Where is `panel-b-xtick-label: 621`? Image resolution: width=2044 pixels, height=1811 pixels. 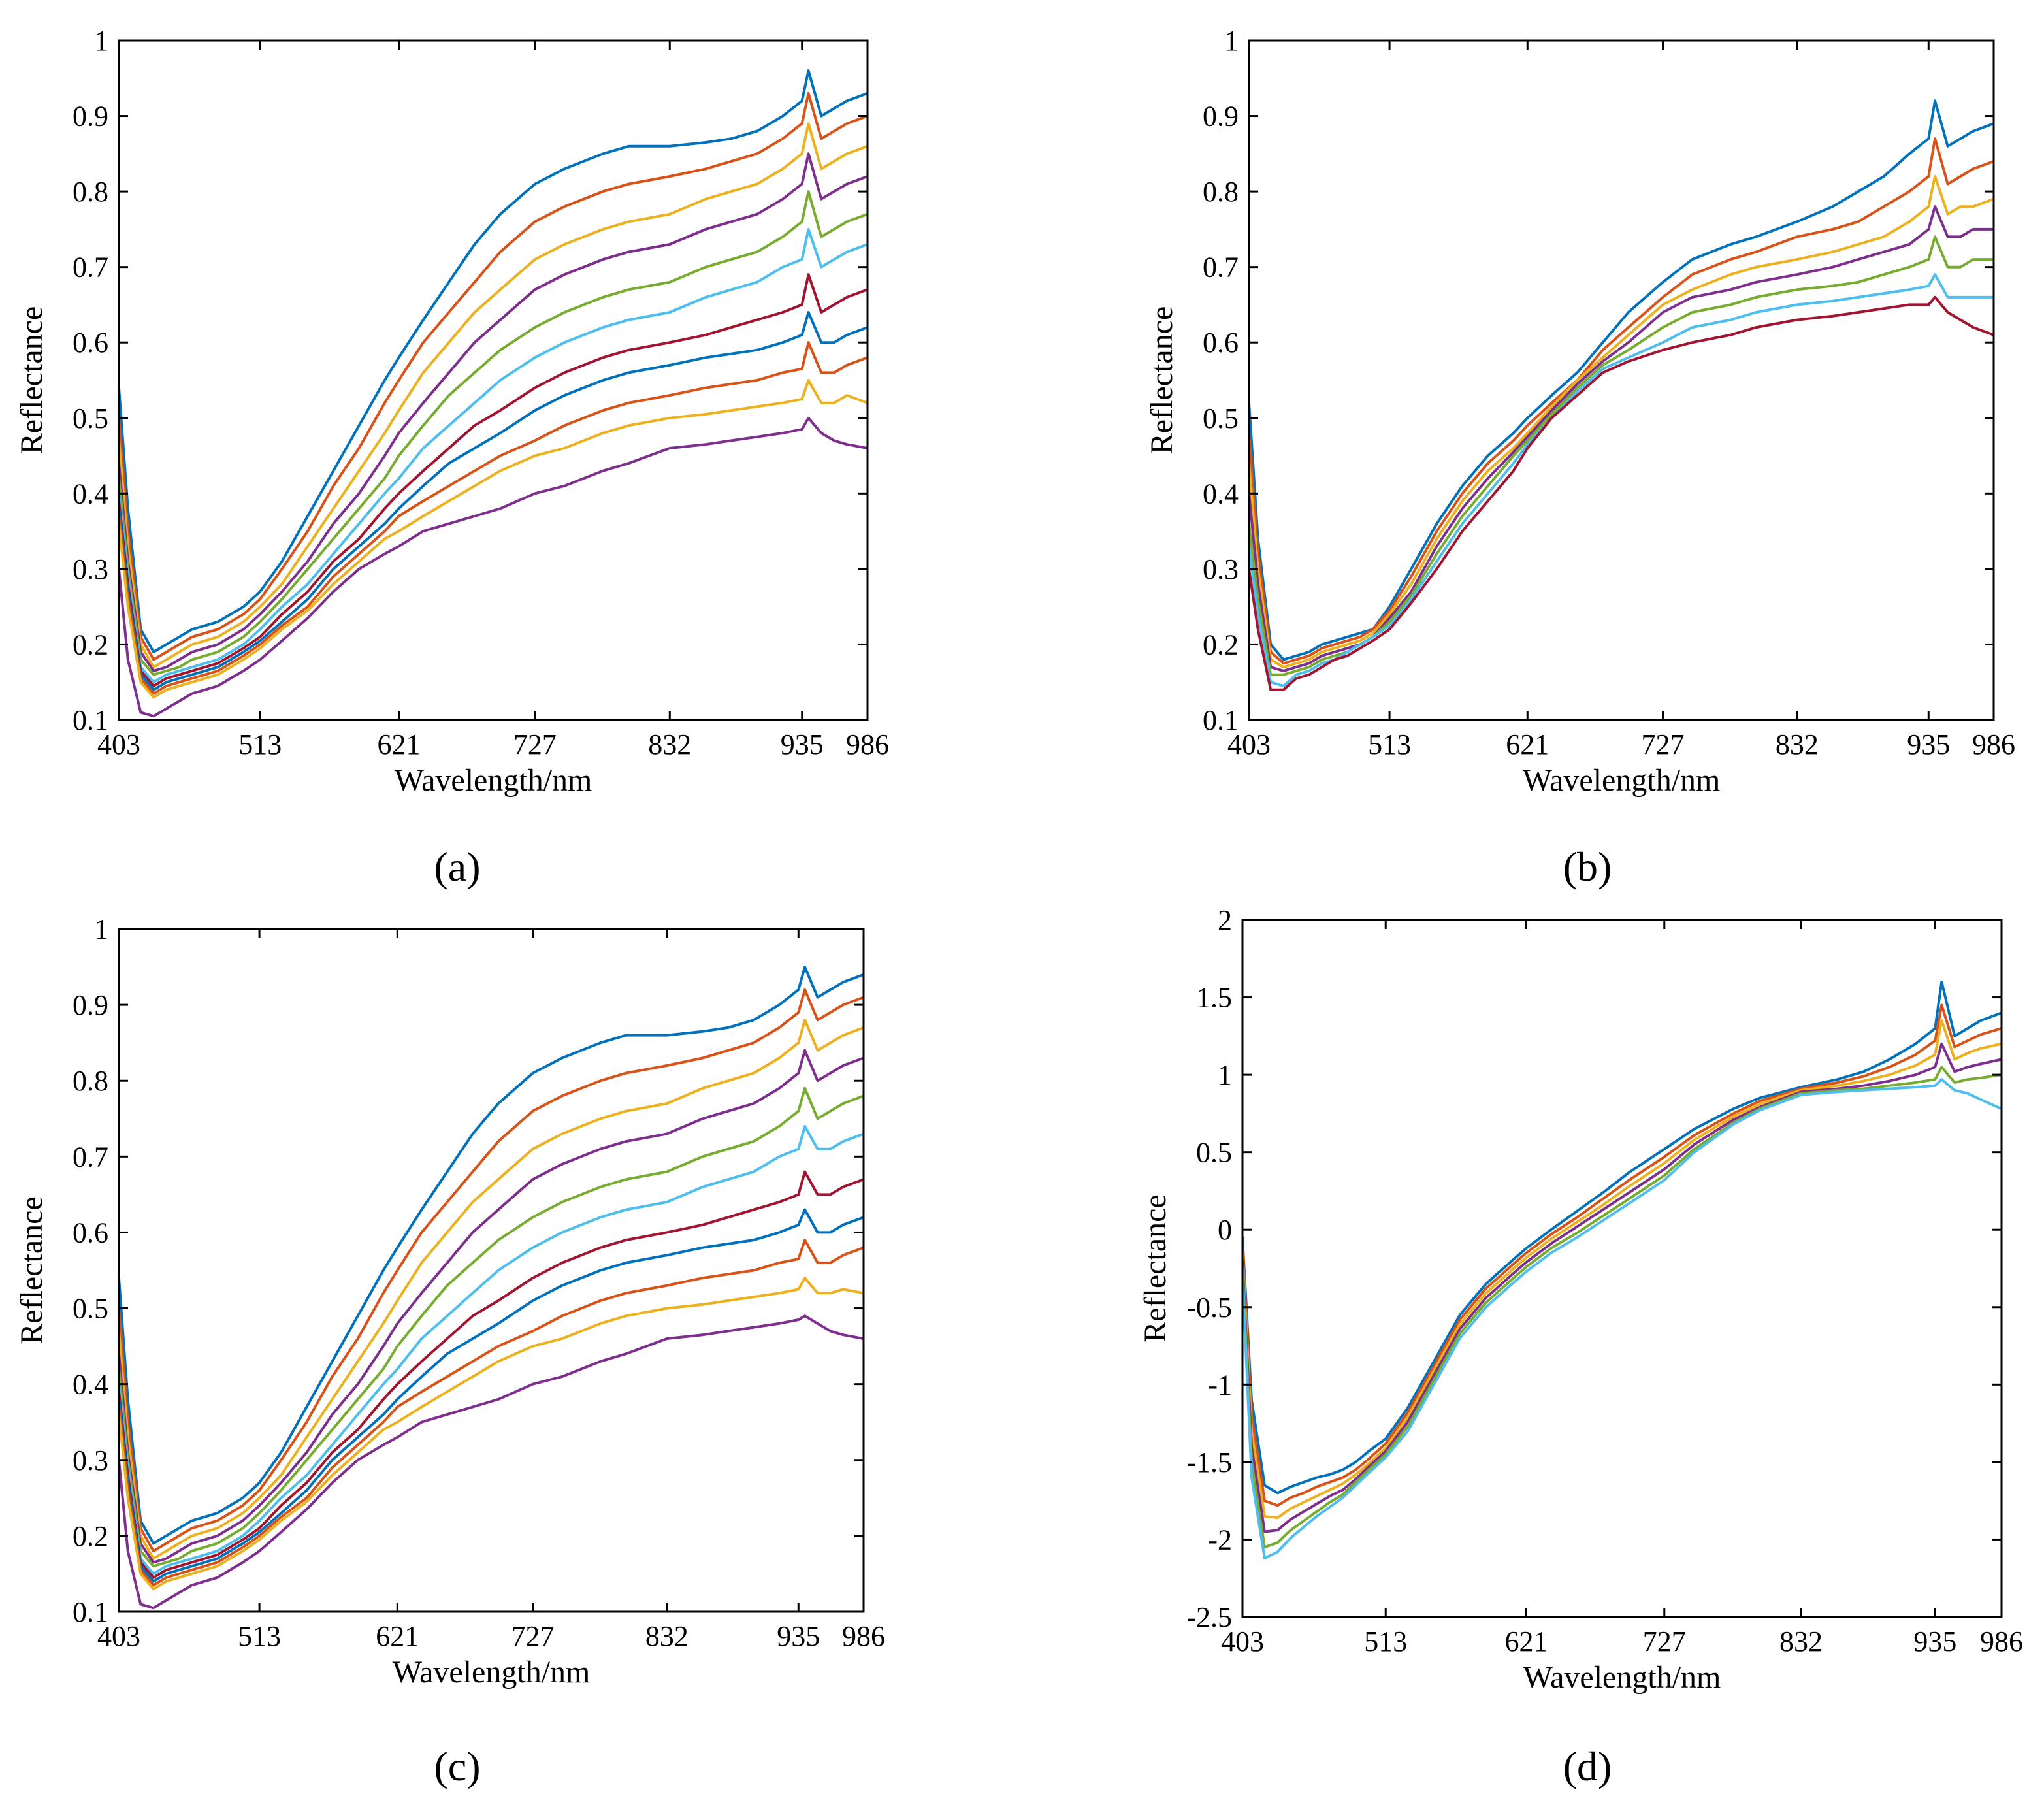
panel-b-xtick-label: 621 is located at coordinates (1527, 744).